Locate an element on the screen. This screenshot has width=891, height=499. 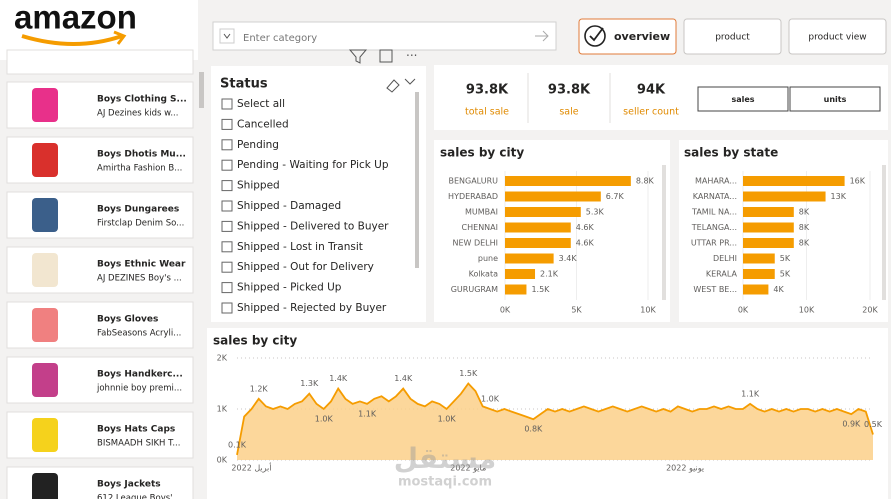
status-option: Shipped - Delivered to Buyer is located at coordinates (313, 226).